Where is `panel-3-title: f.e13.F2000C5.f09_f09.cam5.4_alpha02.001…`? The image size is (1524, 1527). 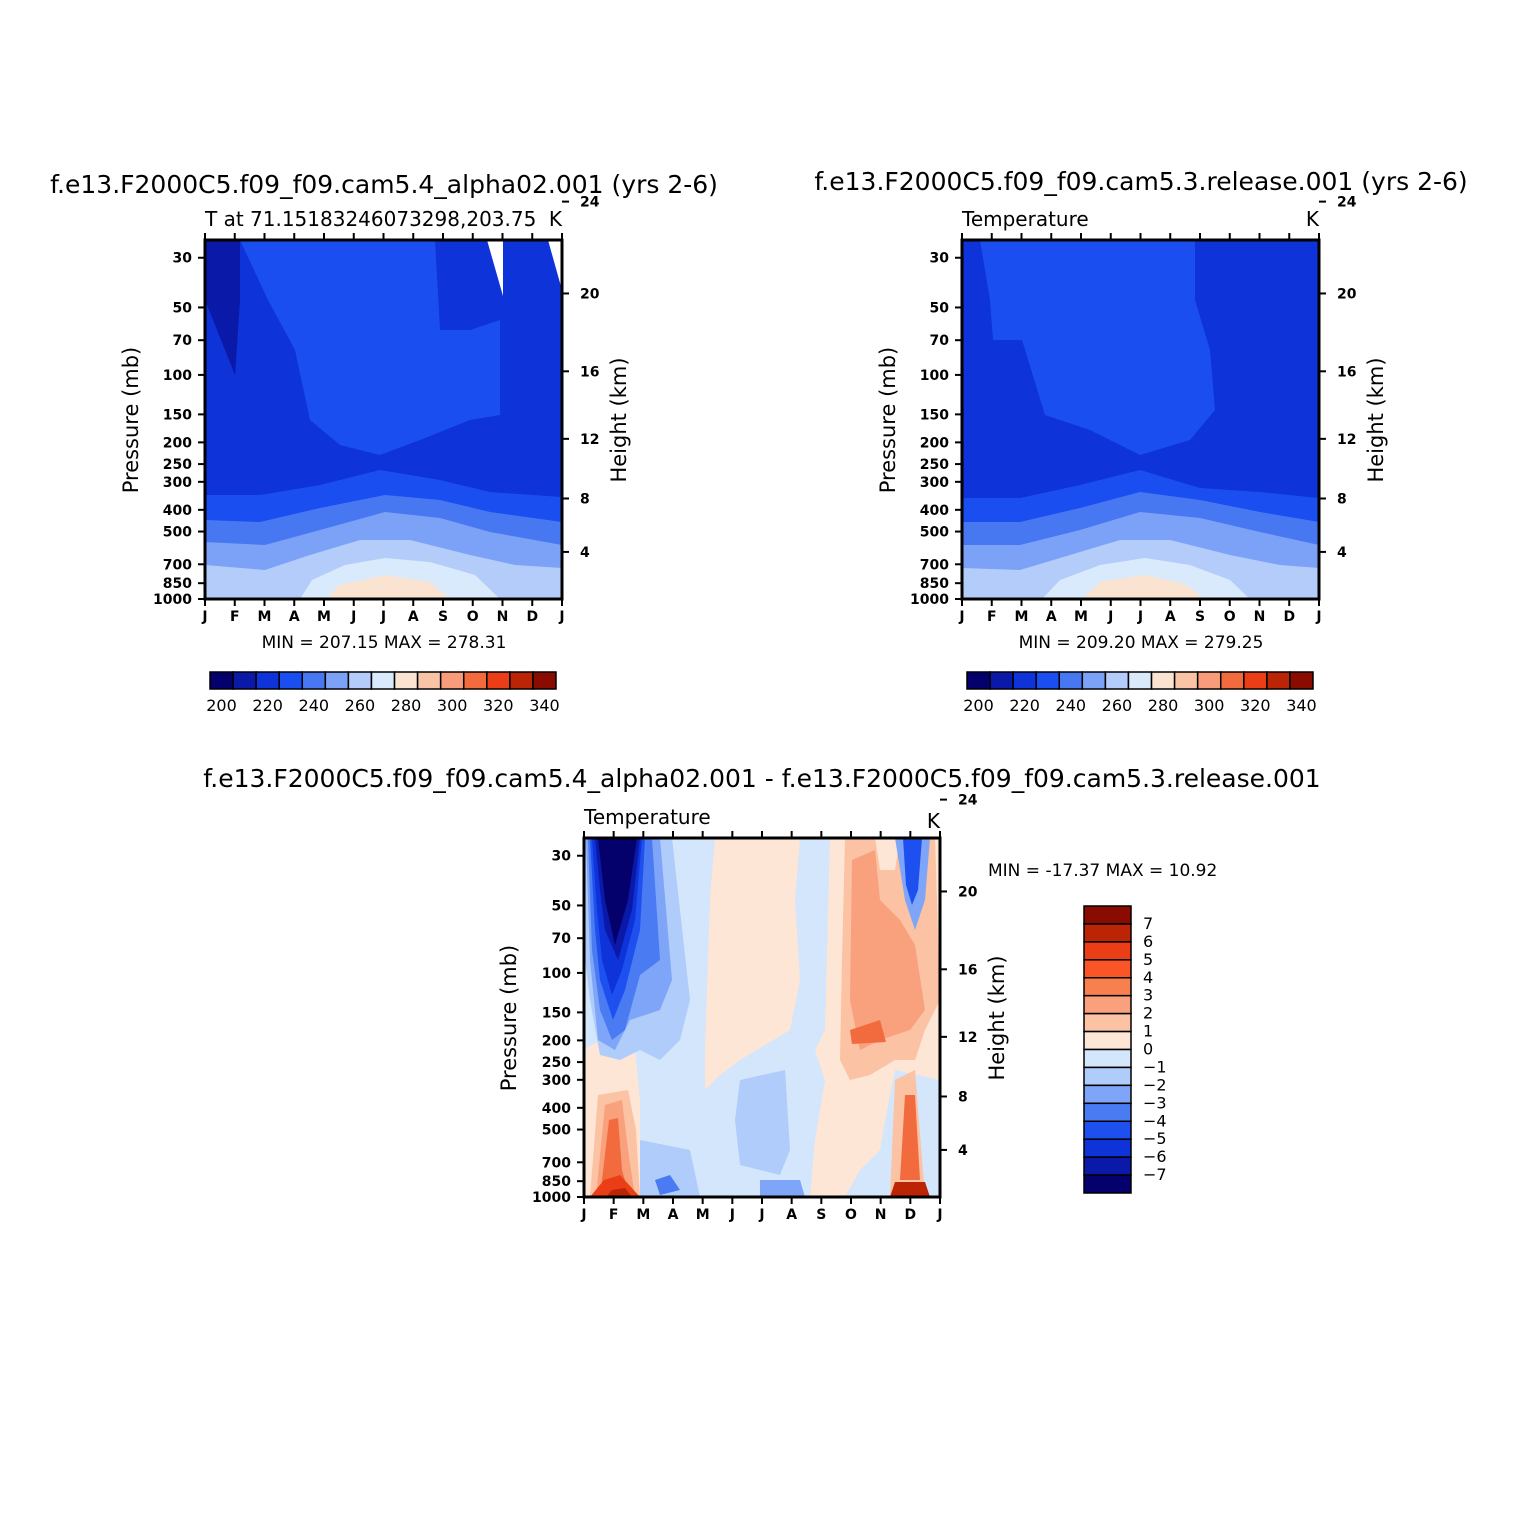
panel-3-title: f.e13.F2000C5.f09_f09.cam5.4_alpha02.001… is located at coordinates (761, 778).